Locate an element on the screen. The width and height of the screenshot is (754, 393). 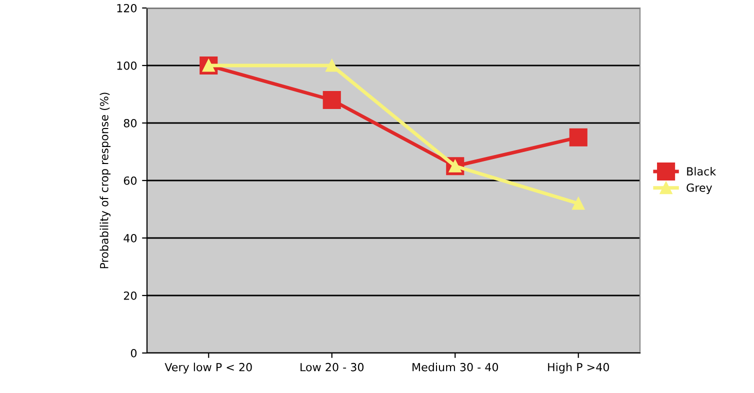
y-tick-label: 80 is located at coordinates (130, 123).